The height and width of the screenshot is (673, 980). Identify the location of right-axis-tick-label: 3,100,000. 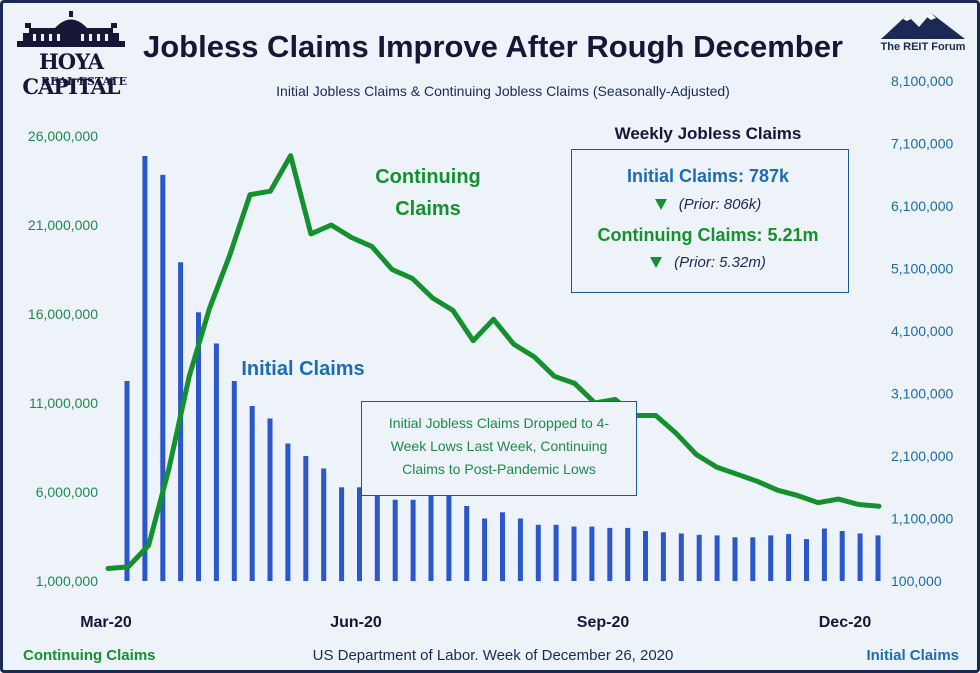
(922, 394).